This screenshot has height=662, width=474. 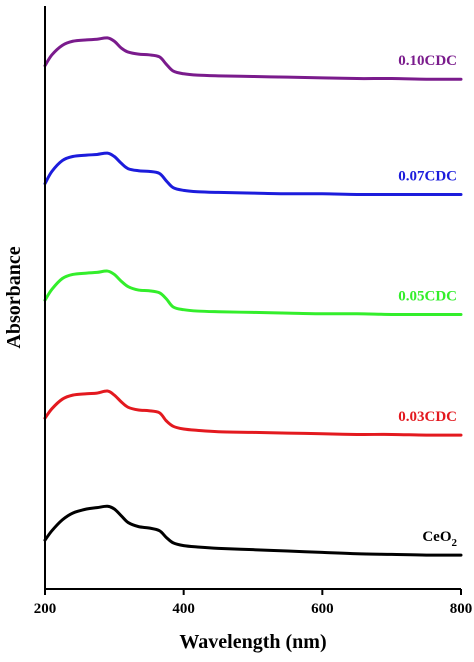 I want to click on series-label-1: 0.03CDC, so click(x=427, y=417).